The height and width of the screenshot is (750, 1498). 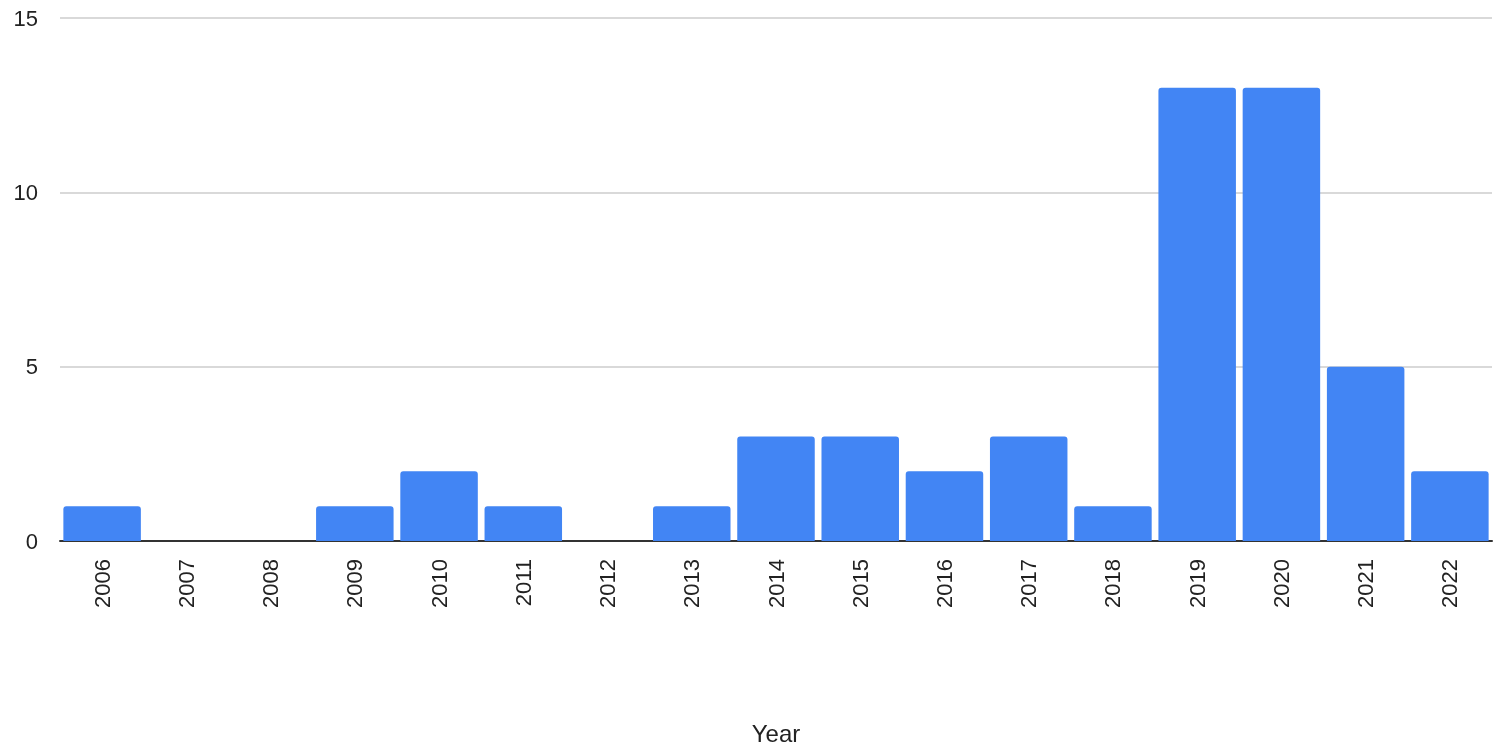 I want to click on y-tick-label: 5, so click(x=31, y=367).